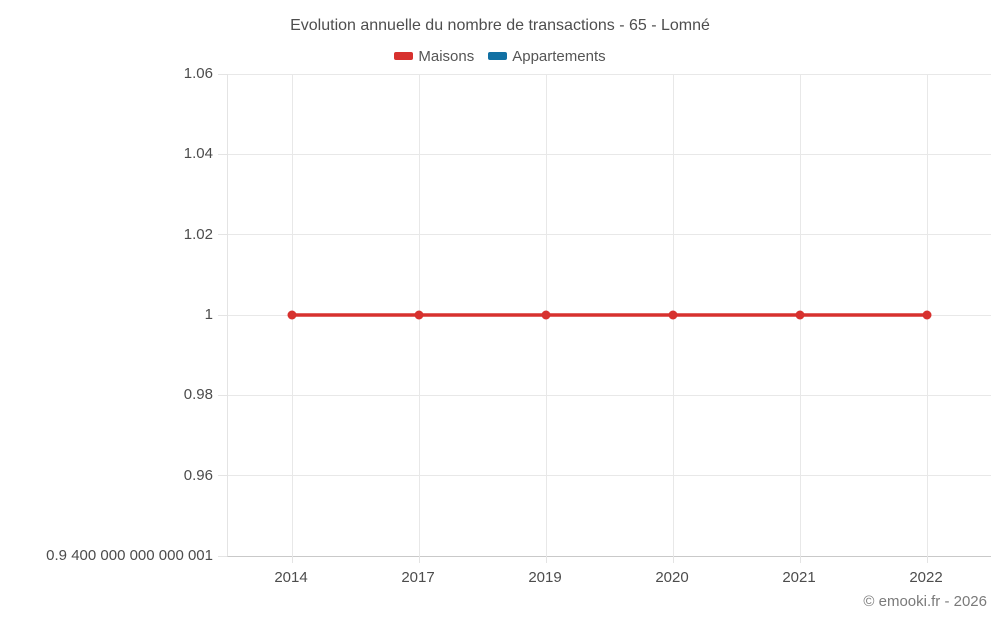  I want to click on y-axis-tick-label: 1.04, so click(198, 154).